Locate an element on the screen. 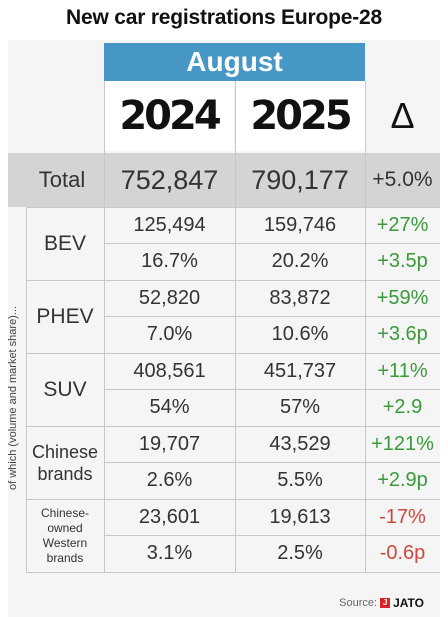  cell-2025: 57% is located at coordinates (300, 406).